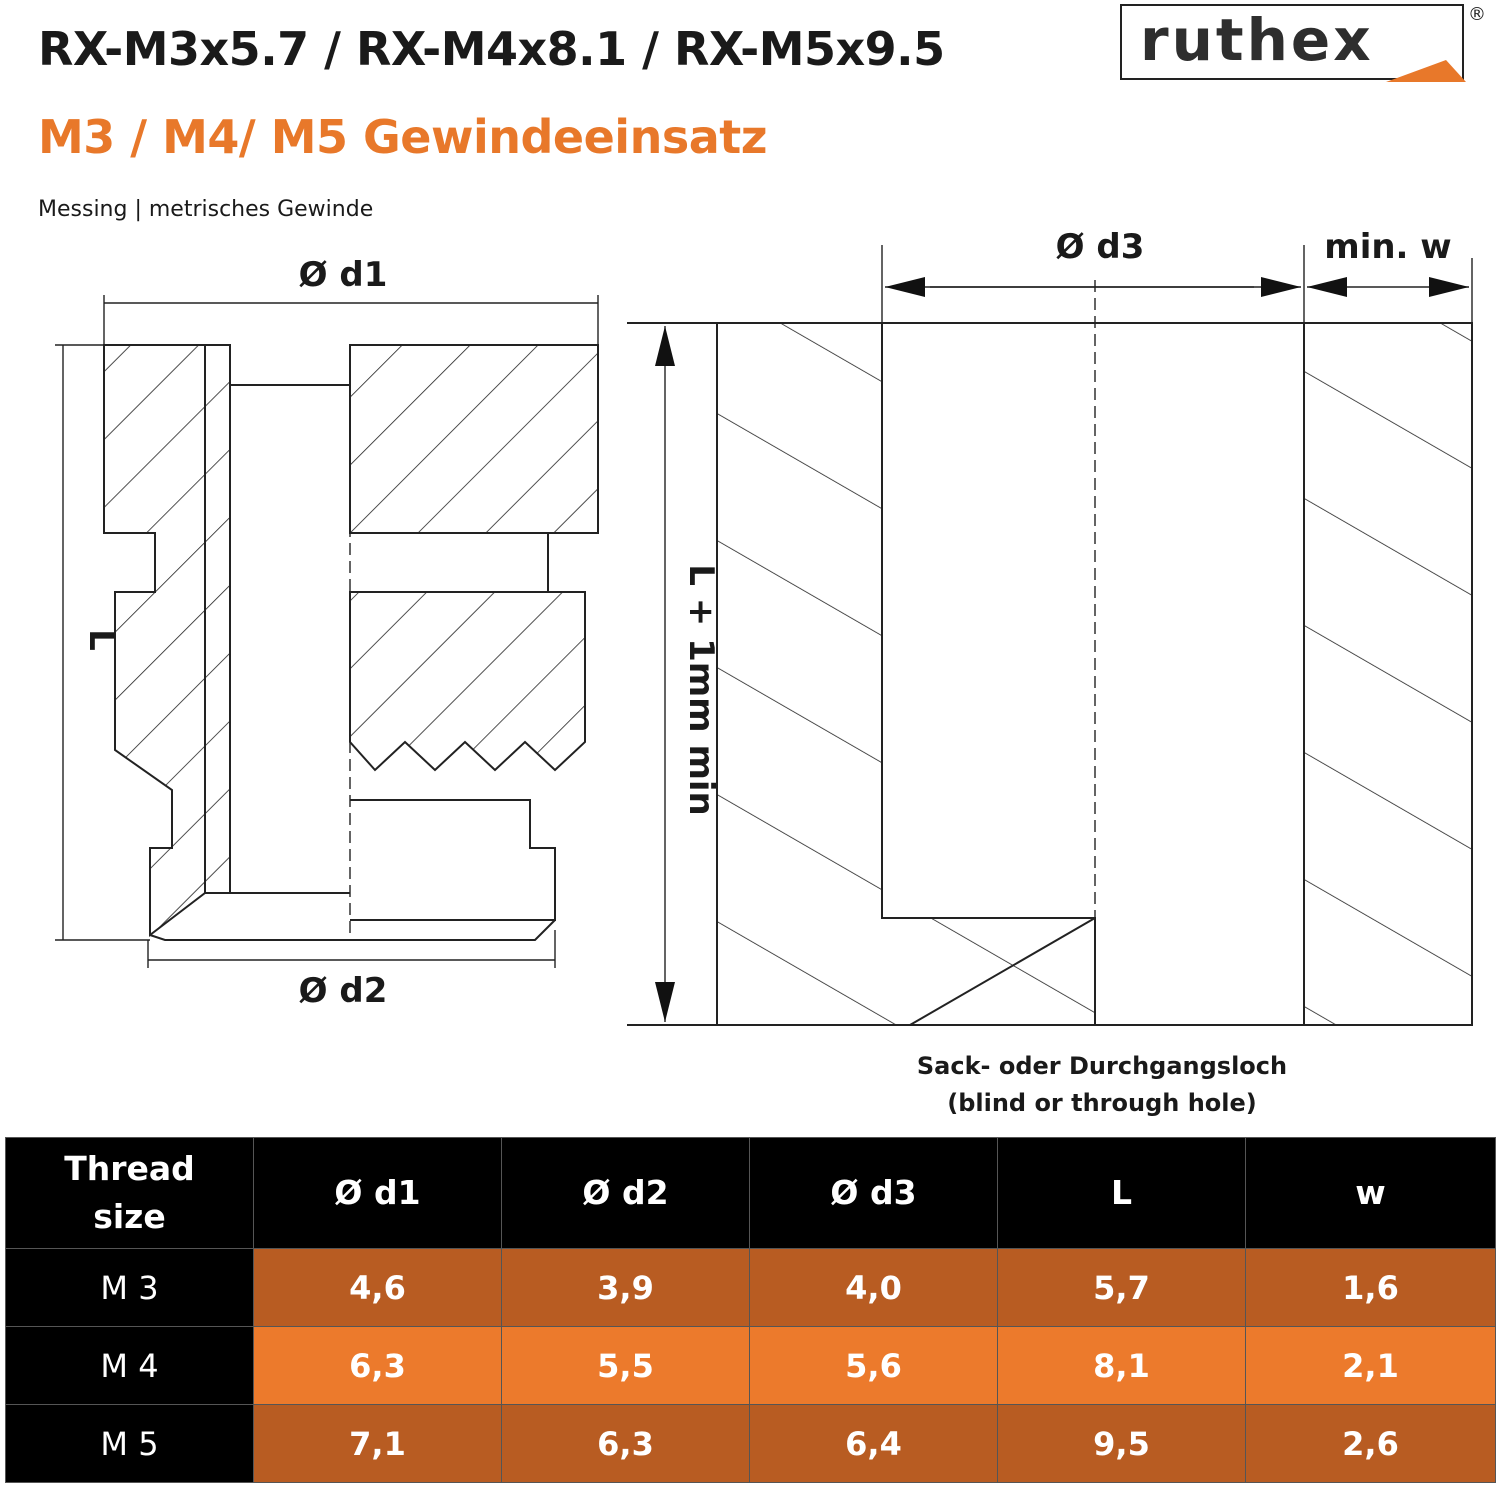 Image resolution: width=1500 pixels, height=1490 pixels. I want to click on hole-caption-line1: Sack- oder Durchgangsloch, so click(1102, 1066).